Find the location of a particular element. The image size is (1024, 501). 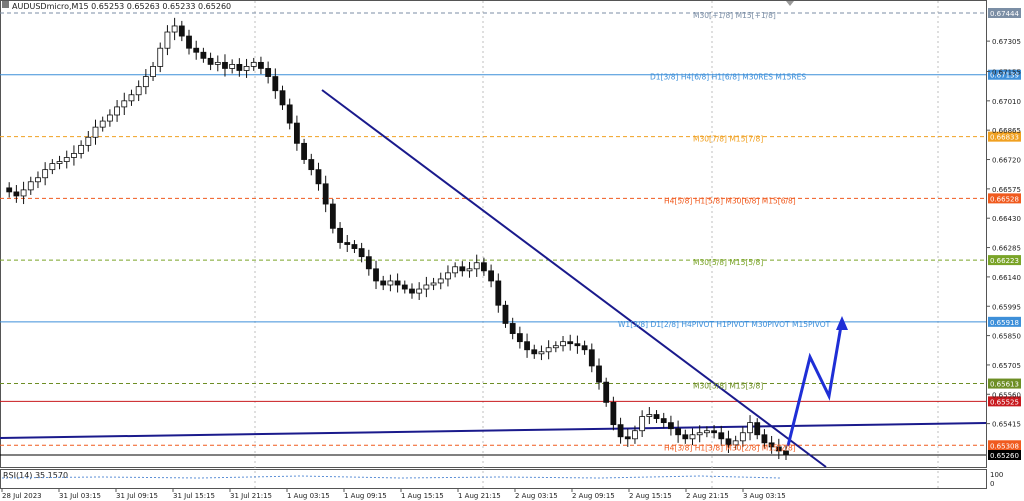

symbol-icon is located at coordinates (5, 4).